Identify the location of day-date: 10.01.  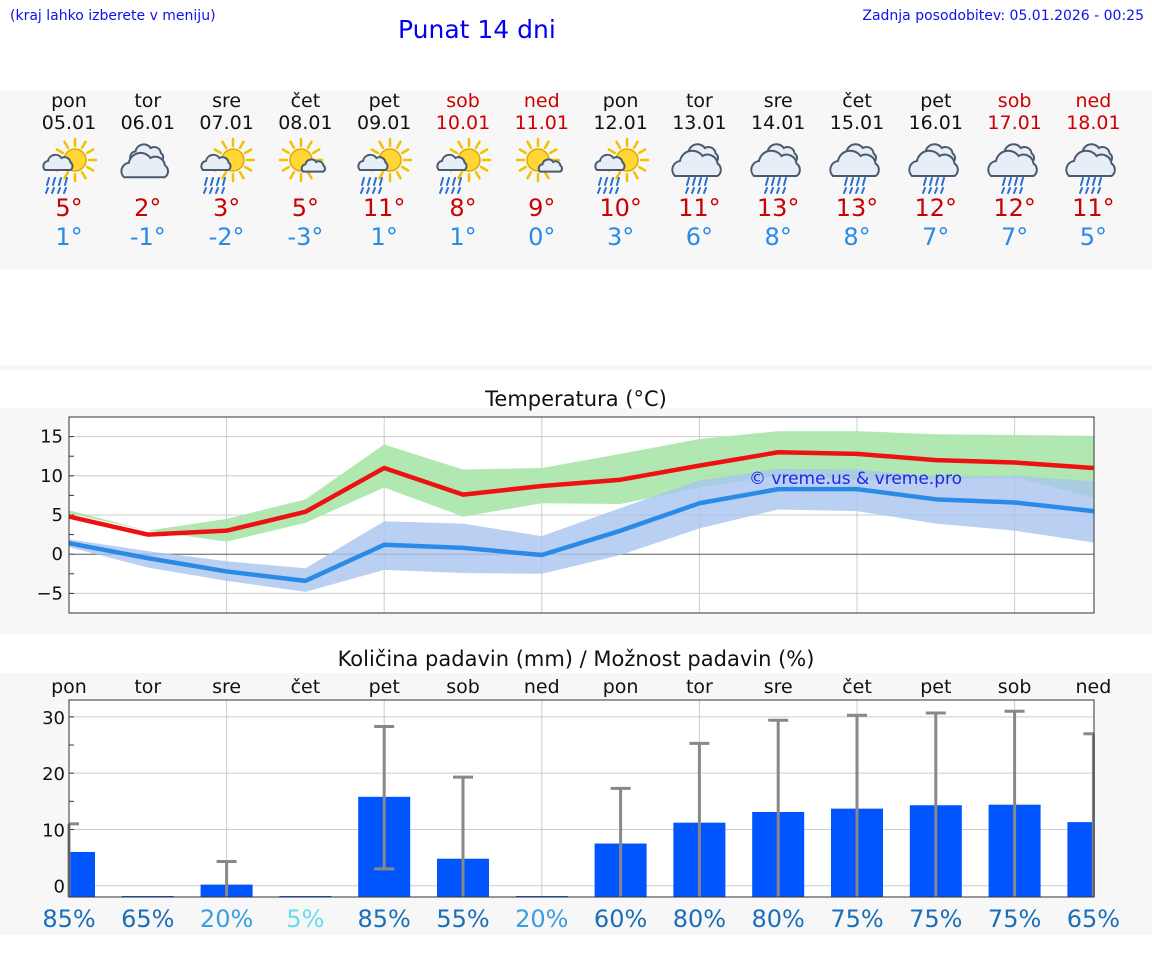
(463, 123).